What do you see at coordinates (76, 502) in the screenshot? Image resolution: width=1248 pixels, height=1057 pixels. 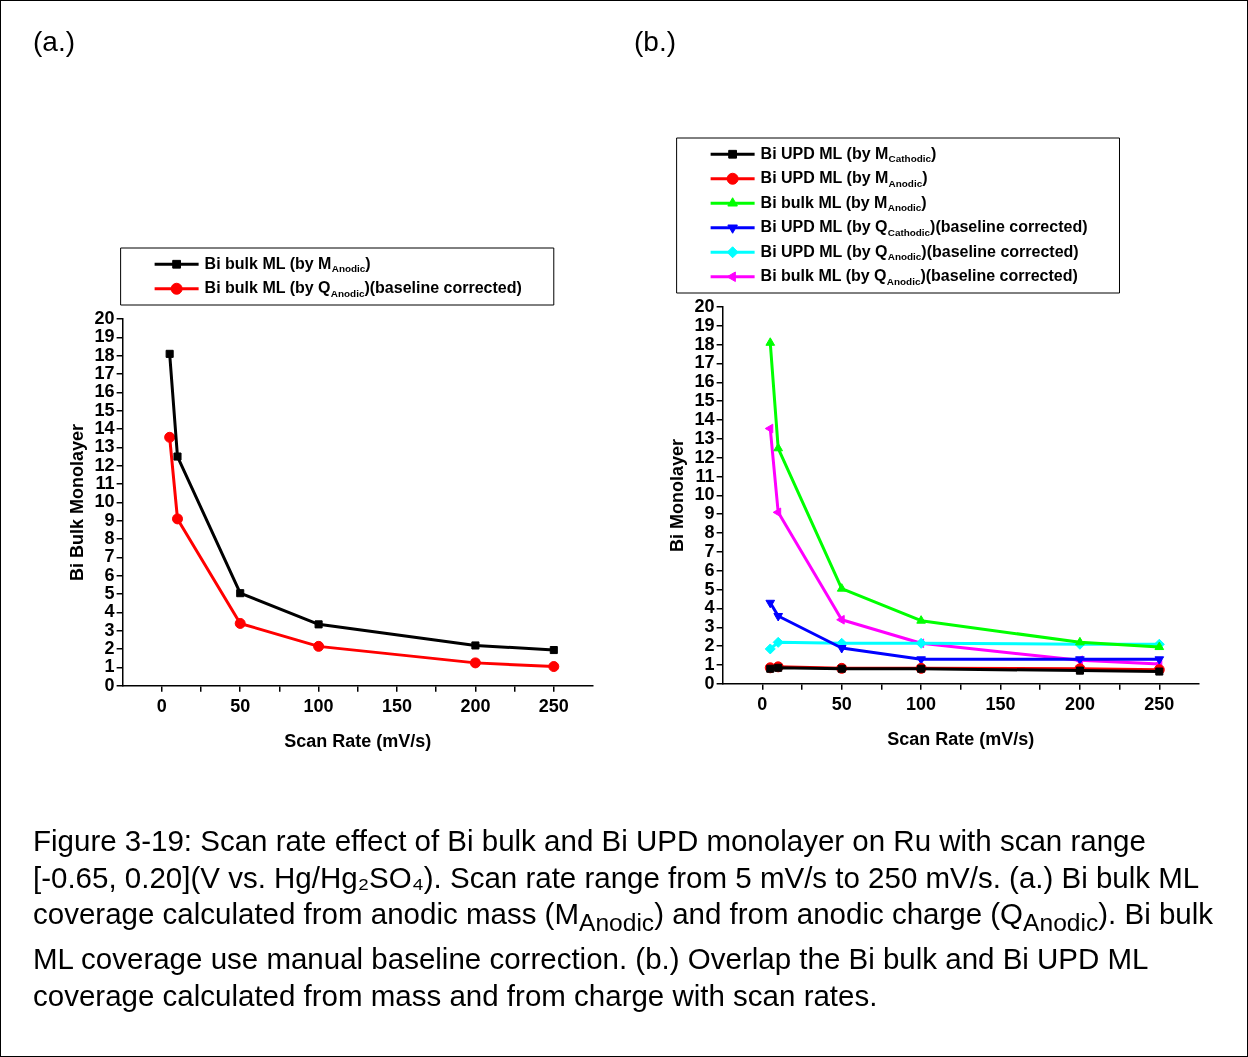 I see `y-axis-title: Bi Bulk Monolayer` at bounding box center [76, 502].